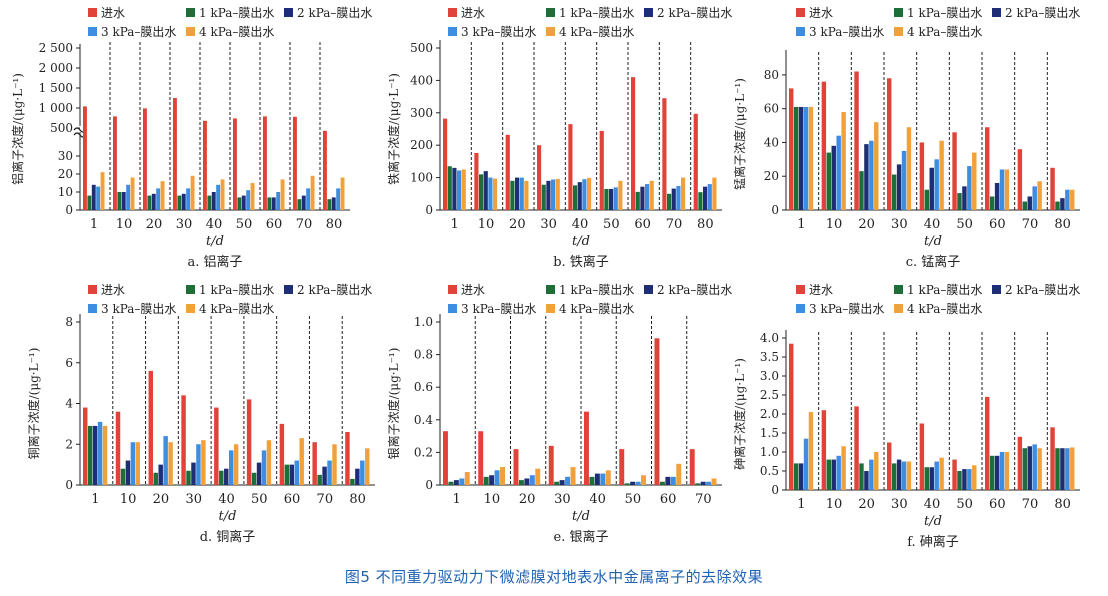  What do you see at coordinates (259, 499) in the screenshot?
I see `x-tick-label: 50` at bounding box center [259, 499].